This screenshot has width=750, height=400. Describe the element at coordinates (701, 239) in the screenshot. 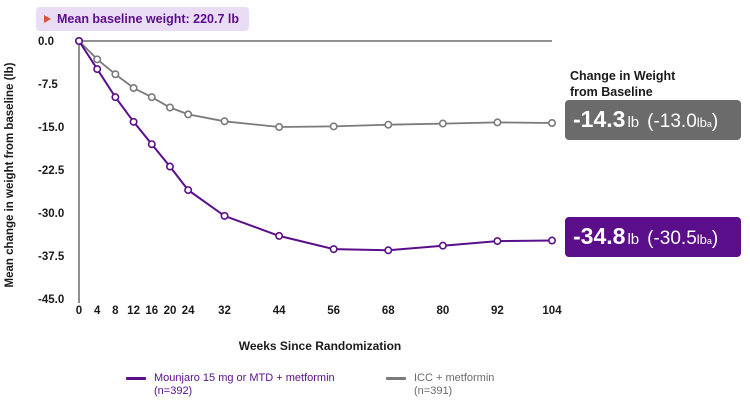

I see `mounjaro-alt-unit: lb` at that location.